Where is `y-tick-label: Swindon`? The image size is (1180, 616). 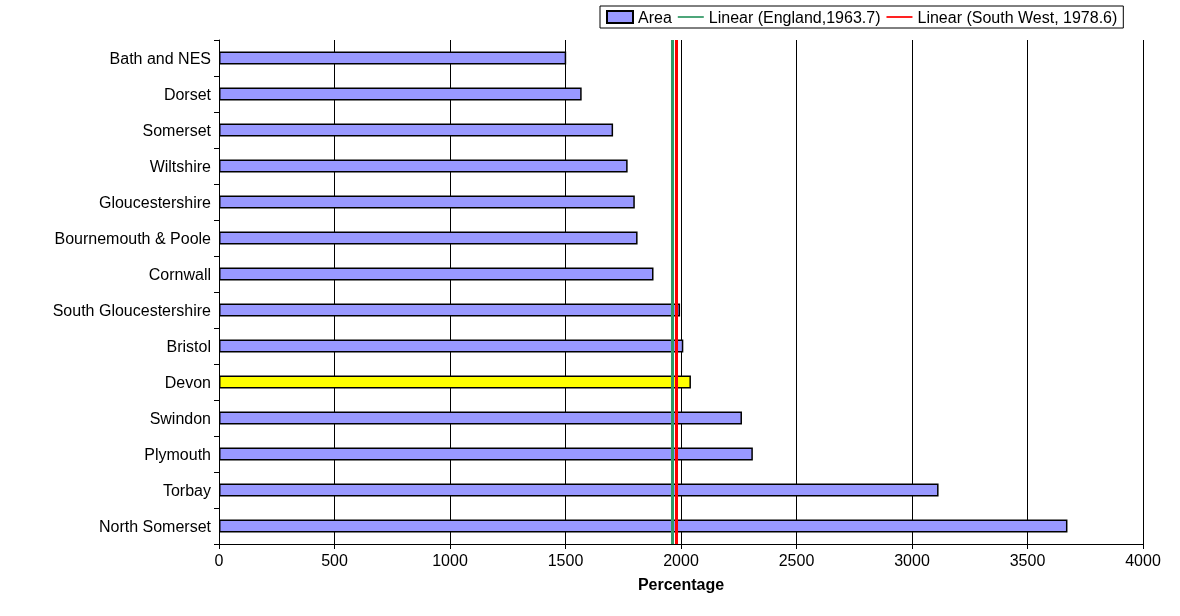 y-tick-label: Swindon is located at coordinates (180, 418).